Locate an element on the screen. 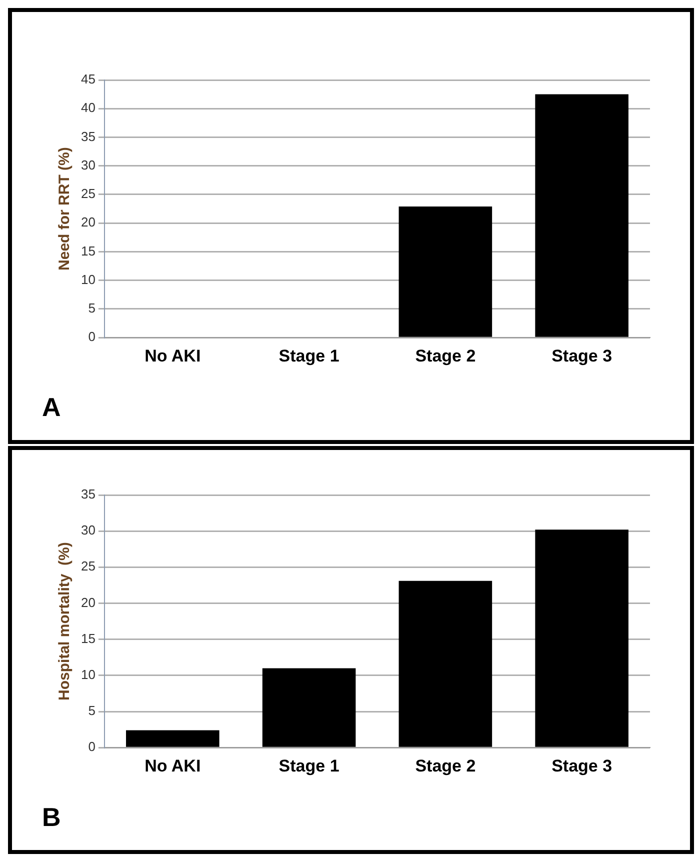 The width and height of the screenshot is (700, 861). y-axis-title: Hospital mortality (%) is located at coordinates (65, 621).